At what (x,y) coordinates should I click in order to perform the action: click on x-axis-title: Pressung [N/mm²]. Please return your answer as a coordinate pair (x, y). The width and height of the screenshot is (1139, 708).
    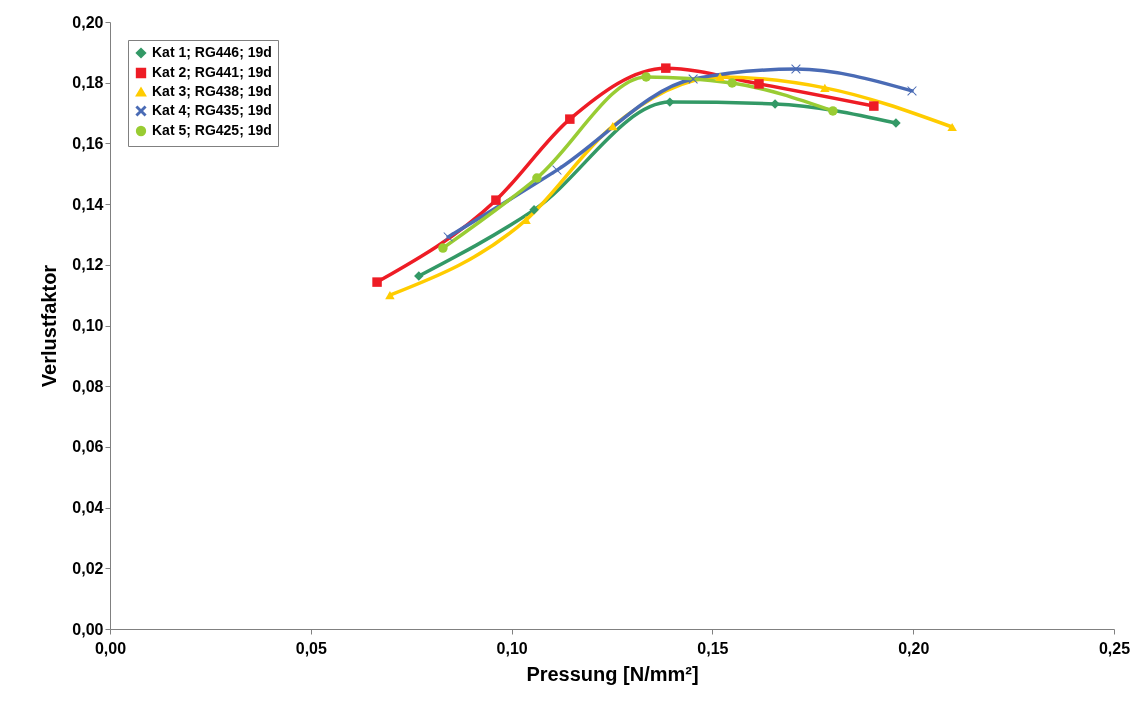
    Looking at the image, I should click on (612, 673).